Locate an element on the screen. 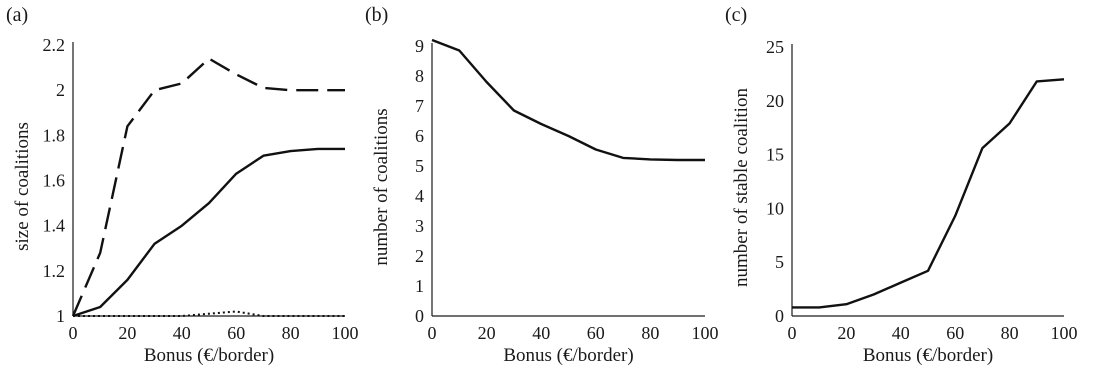 The image size is (1096, 370). panel-c-x-tick-label: 40 is located at coordinates (901, 333).